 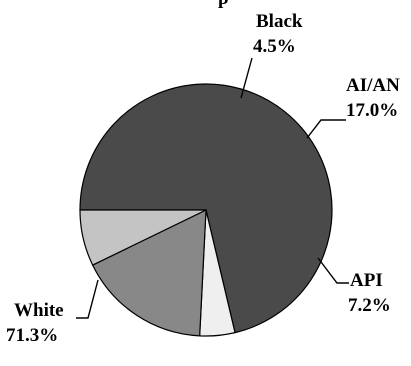 I want to click on leader-black, so click(x=246, y=78).